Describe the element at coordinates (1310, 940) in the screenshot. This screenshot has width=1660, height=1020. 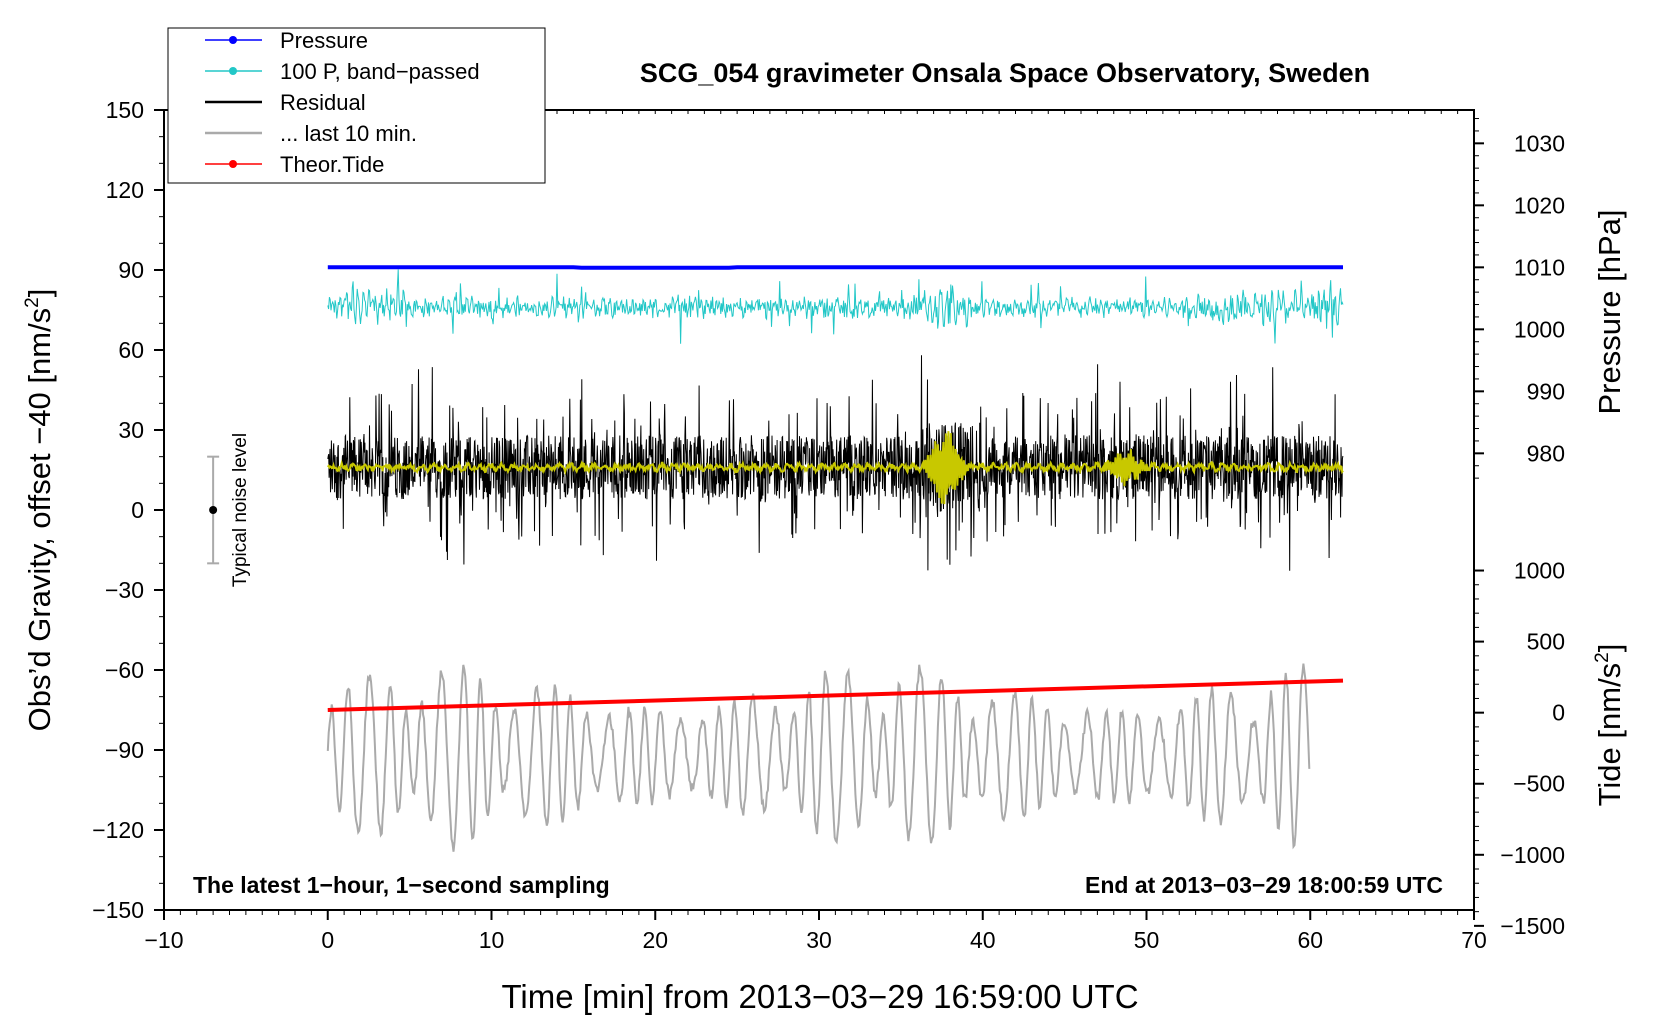
I see `x-tick-label: 60` at that location.